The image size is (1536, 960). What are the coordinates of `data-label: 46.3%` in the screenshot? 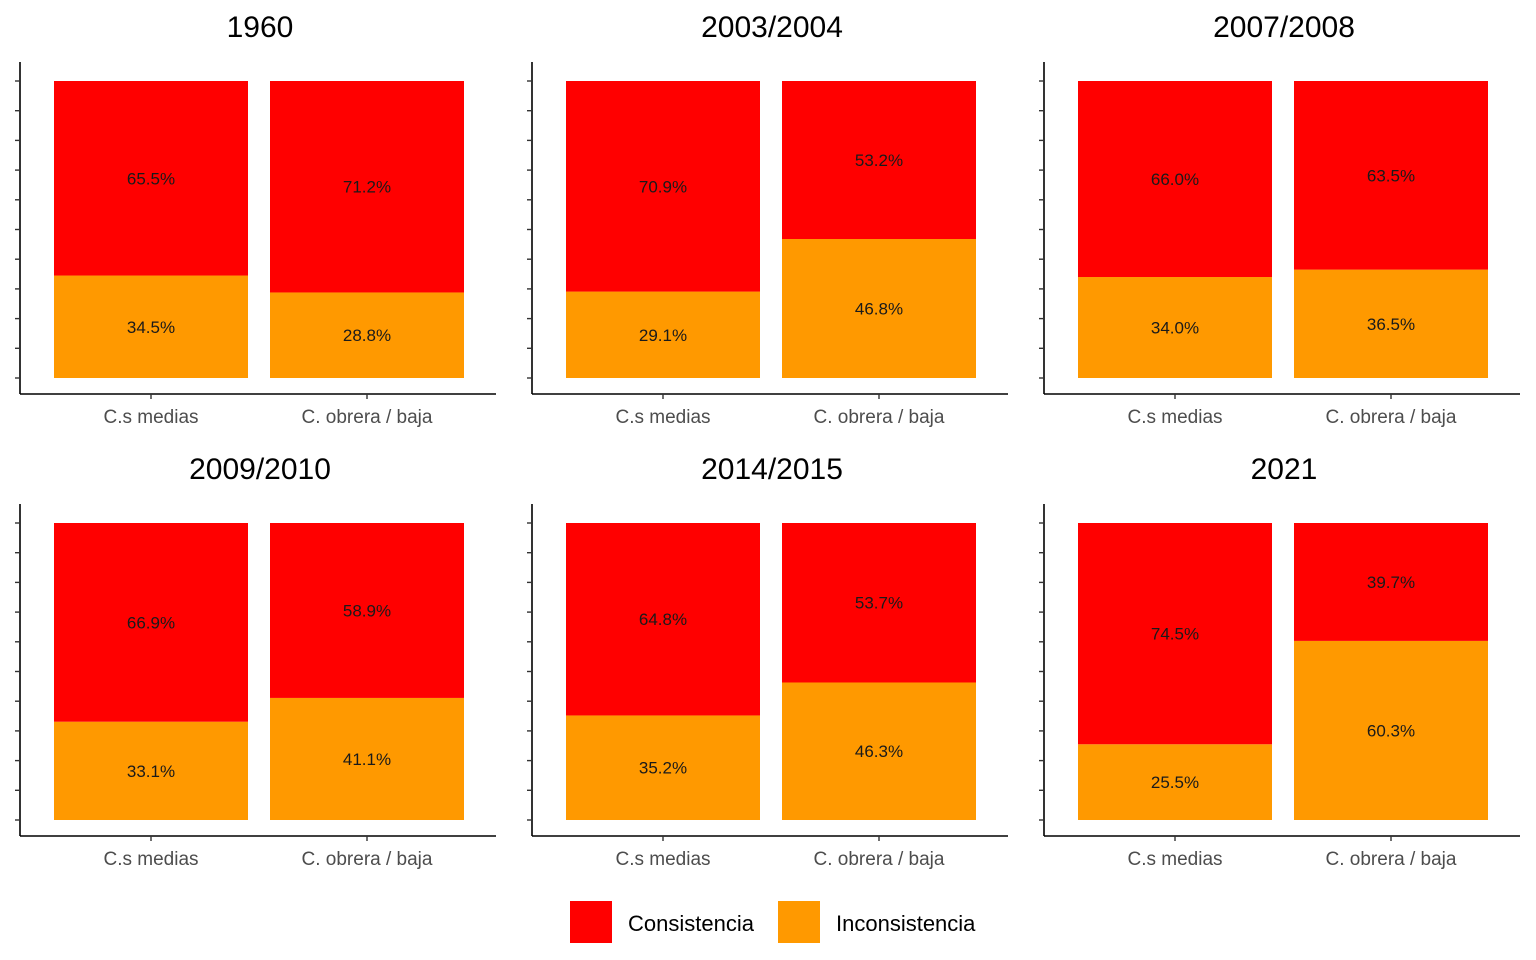 It's located at (879, 751).